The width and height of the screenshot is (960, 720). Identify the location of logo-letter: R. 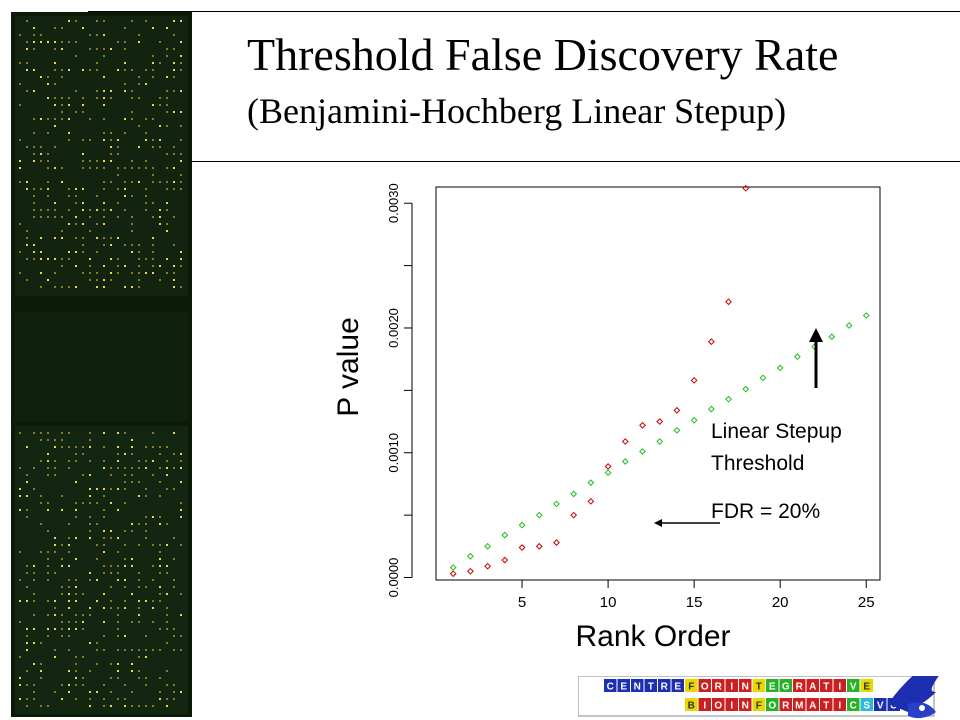
(719, 687).